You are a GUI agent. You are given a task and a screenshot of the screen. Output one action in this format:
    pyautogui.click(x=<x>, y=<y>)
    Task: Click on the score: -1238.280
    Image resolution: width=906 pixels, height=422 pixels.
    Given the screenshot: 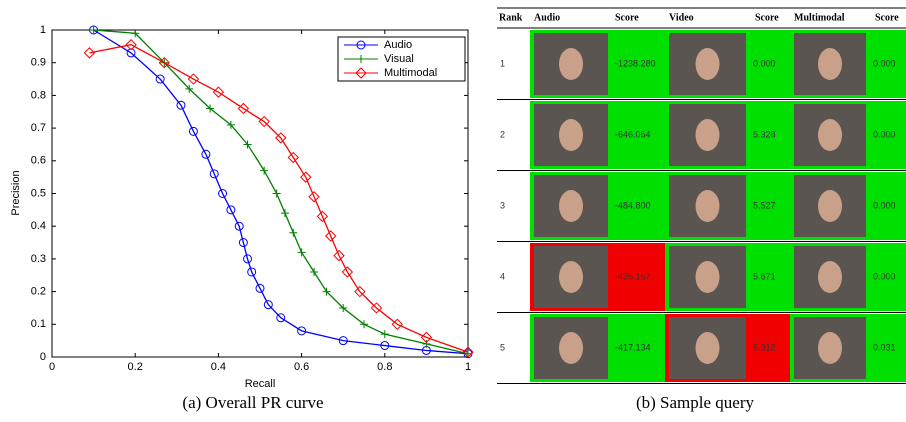 What is the action you would take?
    pyautogui.click(x=635, y=63)
    